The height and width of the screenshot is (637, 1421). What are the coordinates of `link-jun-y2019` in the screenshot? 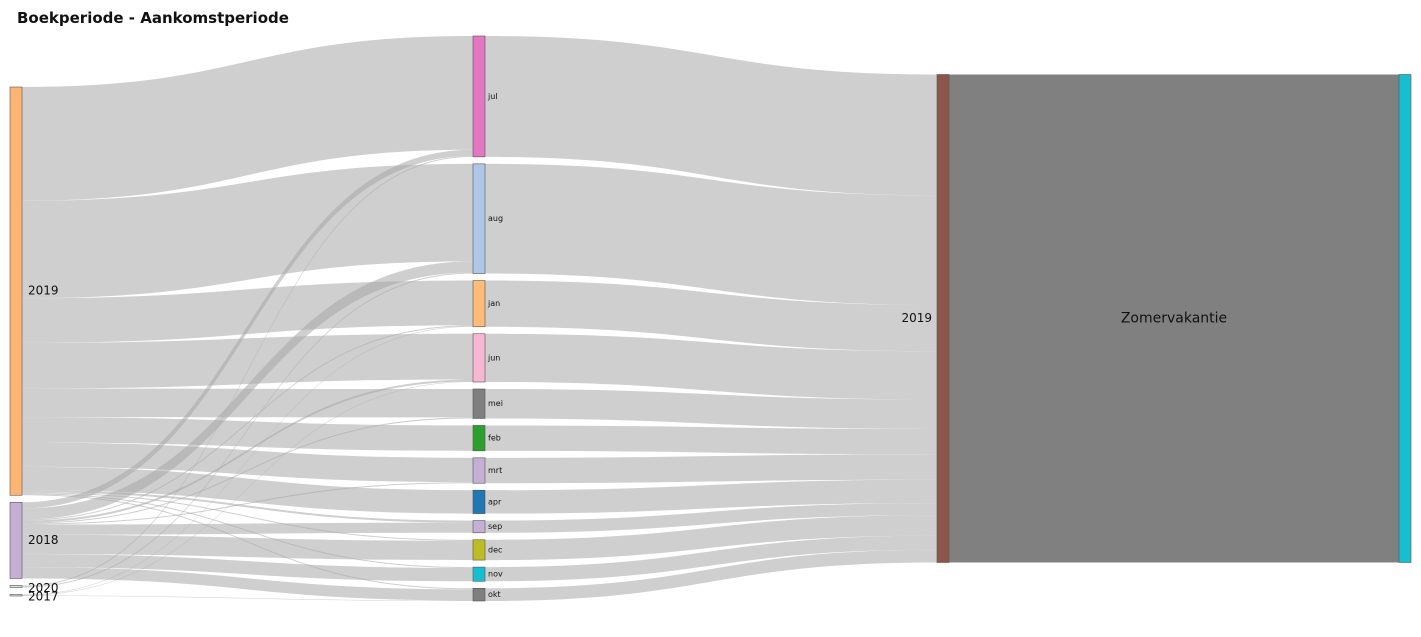 It's located at (711, 366).